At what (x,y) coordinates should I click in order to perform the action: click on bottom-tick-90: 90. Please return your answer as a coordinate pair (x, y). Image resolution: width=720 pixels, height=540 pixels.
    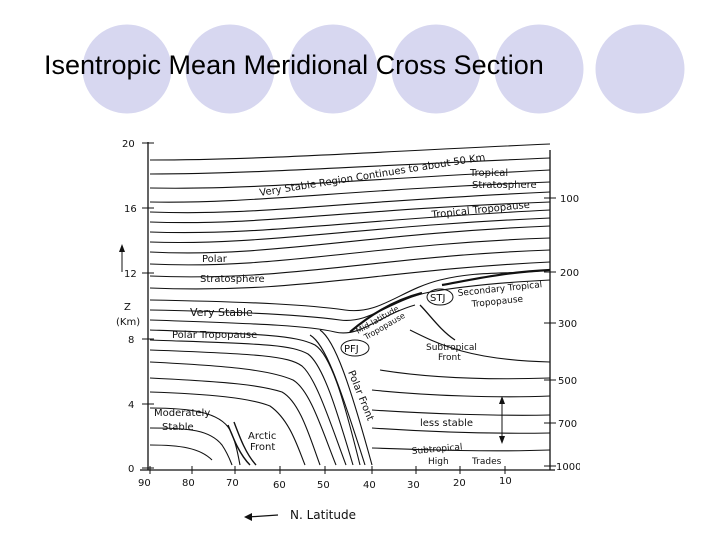
    Looking at the image, I should click on (144, 483).